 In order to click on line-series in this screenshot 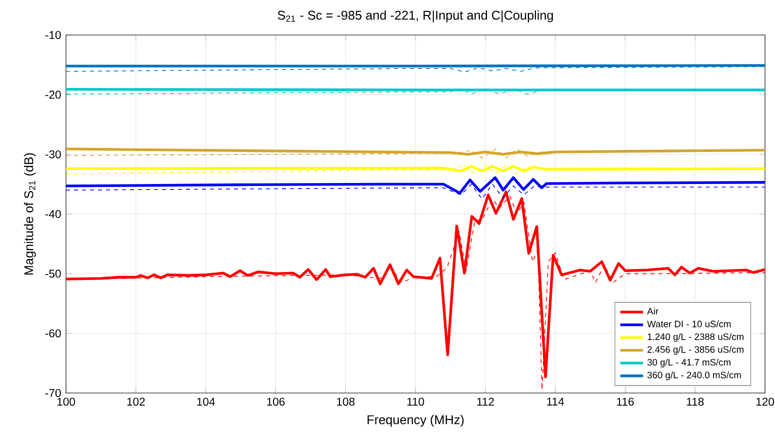, I will do `click(416, 185)`.